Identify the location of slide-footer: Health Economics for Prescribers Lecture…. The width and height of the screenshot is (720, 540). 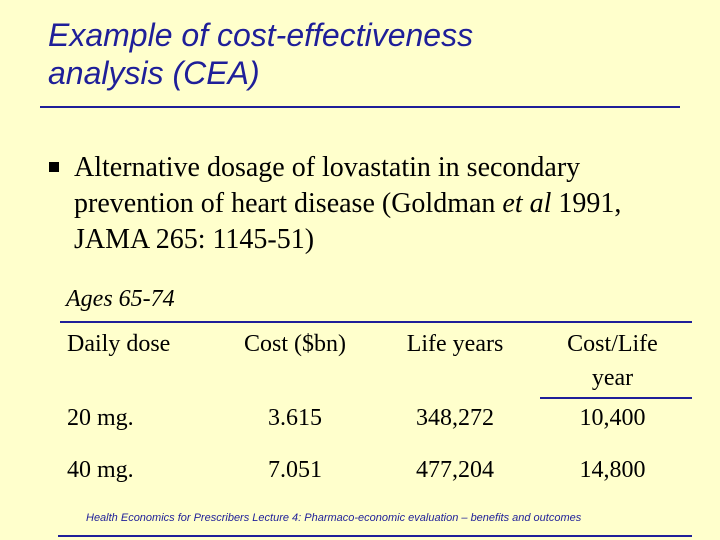
(334, 518).